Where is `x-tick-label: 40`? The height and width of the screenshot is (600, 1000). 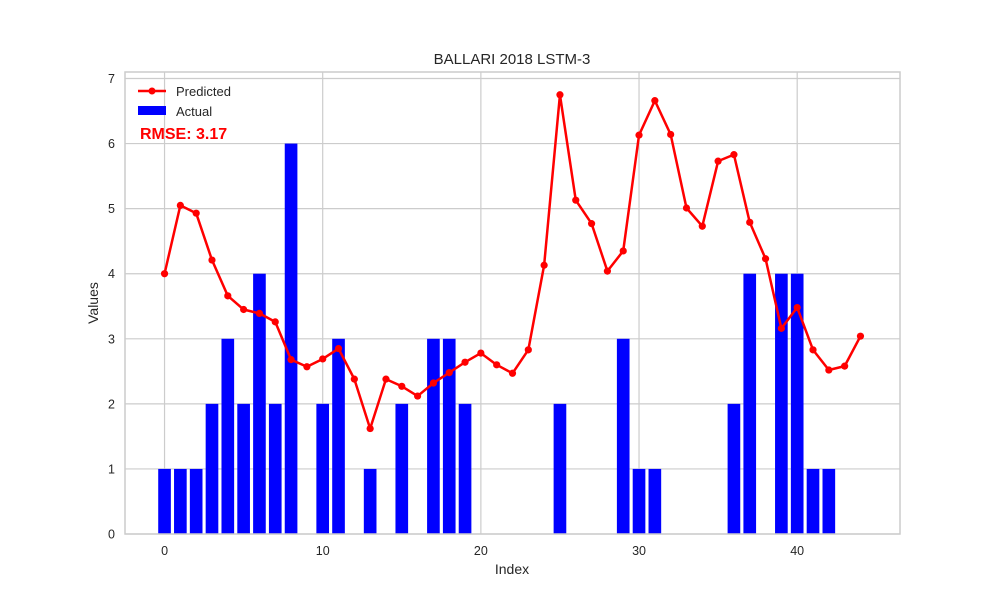 x-tick-label: 40 is located at coordinates (797, 551).